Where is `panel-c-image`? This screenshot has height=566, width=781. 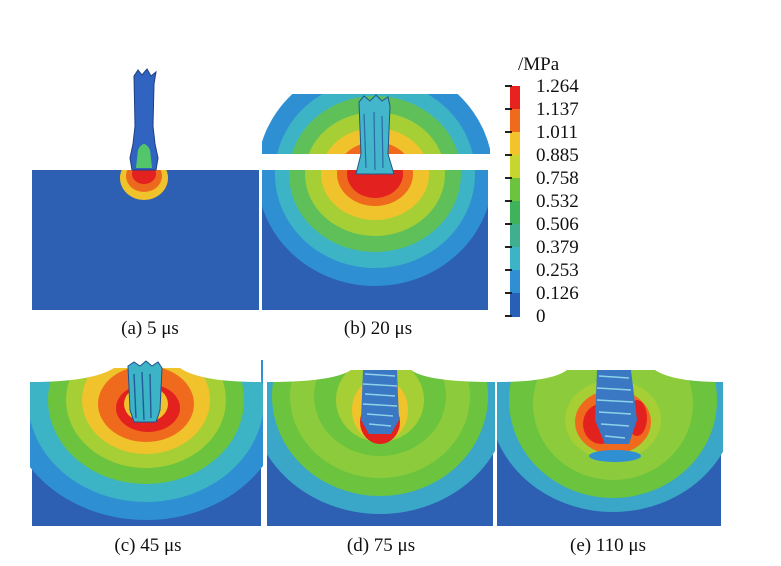
panel-c-image is located at coordinates (146, 444).